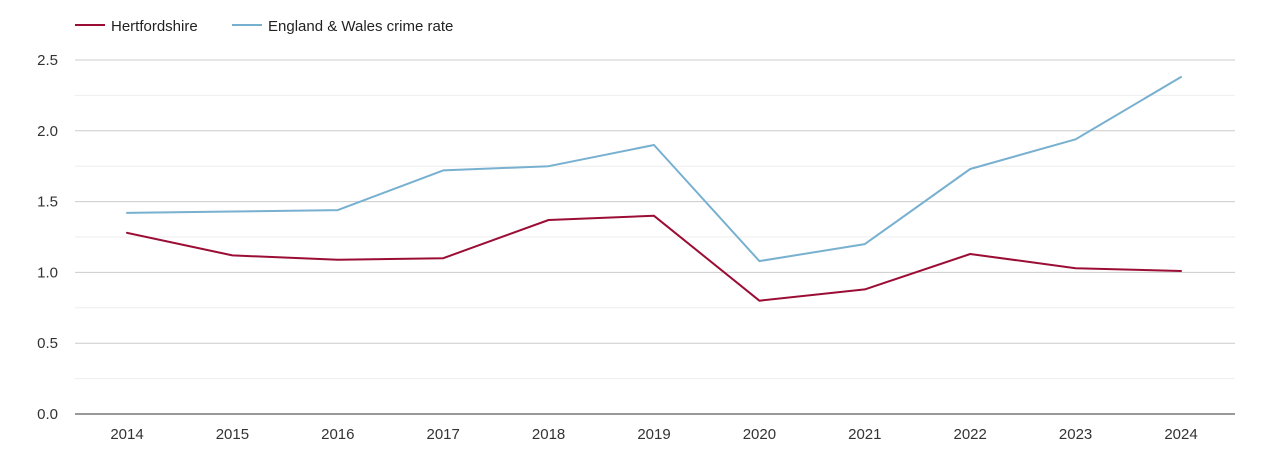 This screenshot has width=1270, height=450. I want to click on y-tick-label: 0.0, so click(47, 414).